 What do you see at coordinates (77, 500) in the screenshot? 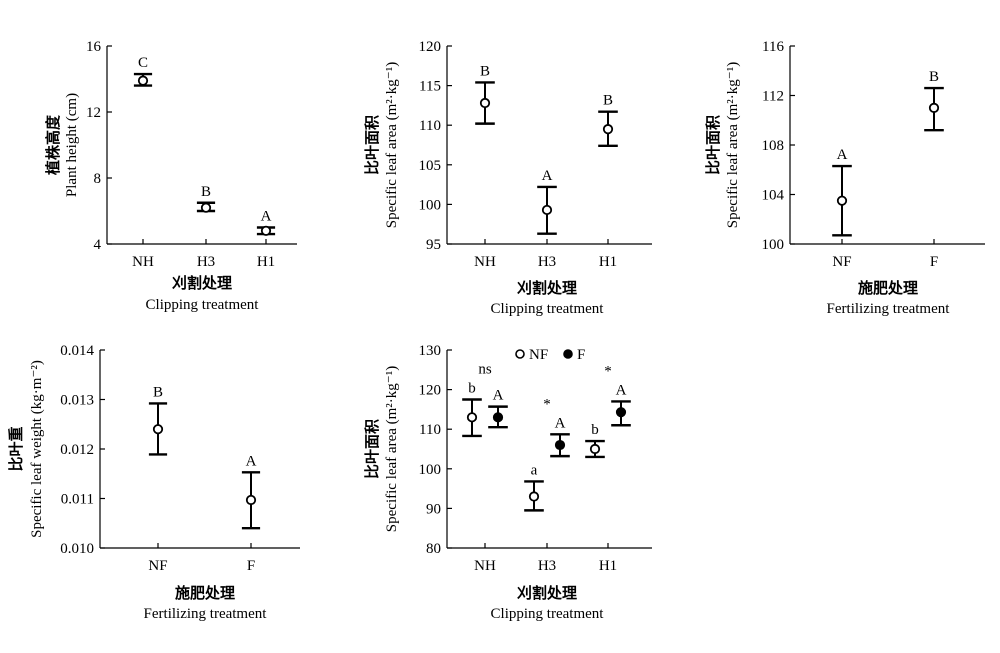
I see `y-tick-label: 0.011` at bounding box center [77, 500].